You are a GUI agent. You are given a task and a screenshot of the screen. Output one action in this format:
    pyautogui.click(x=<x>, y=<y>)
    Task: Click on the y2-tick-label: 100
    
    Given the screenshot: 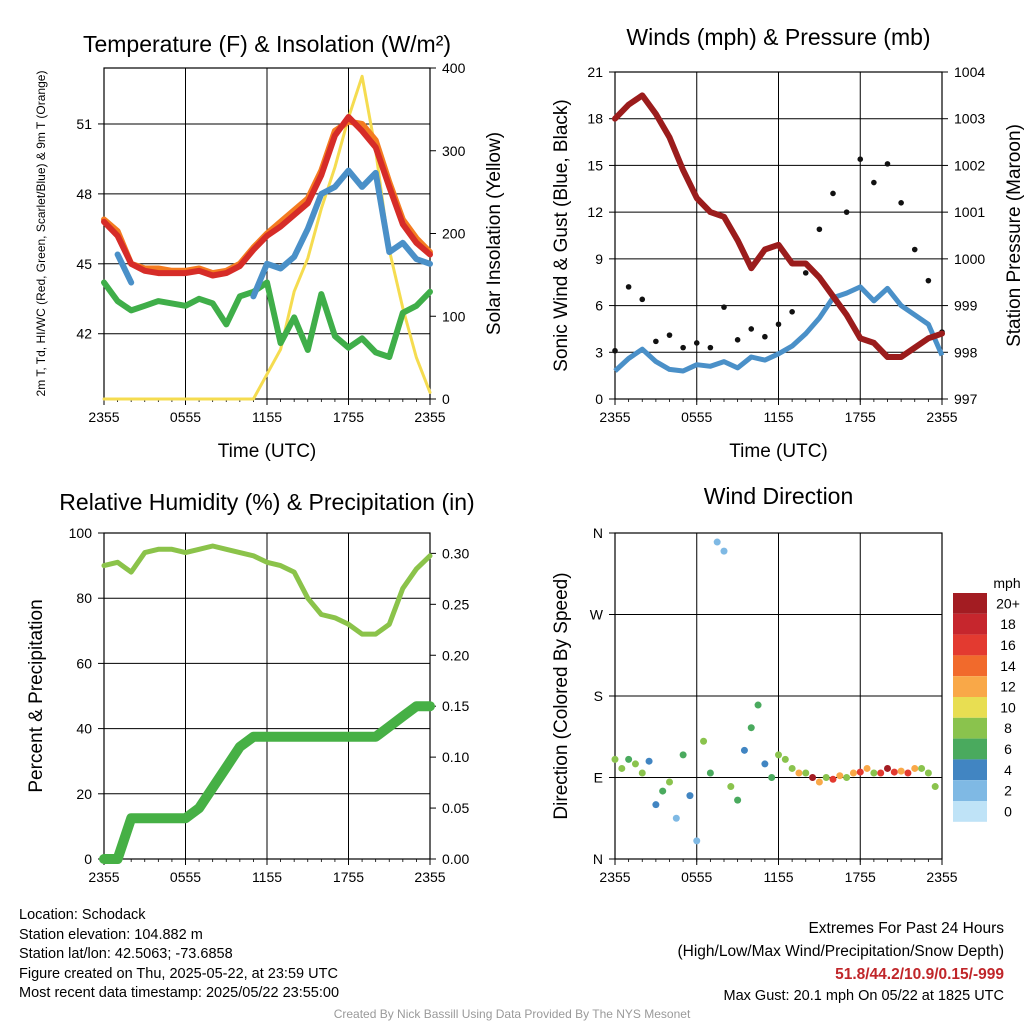 What is the action you would take?
    pyautogui.click(x=454, y=316)
    